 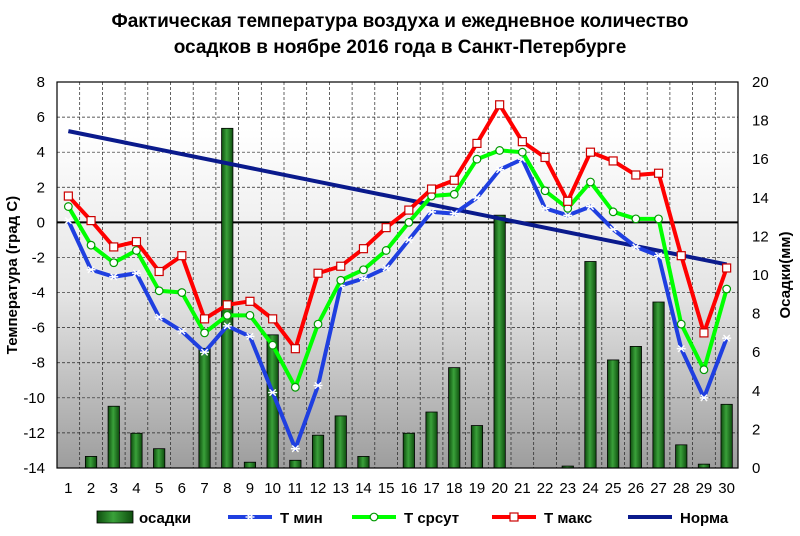 What do you see at coordinates (250, 488) in the screenshot?
I see `x-tick-label: 9` at bounding box center [250, 488].